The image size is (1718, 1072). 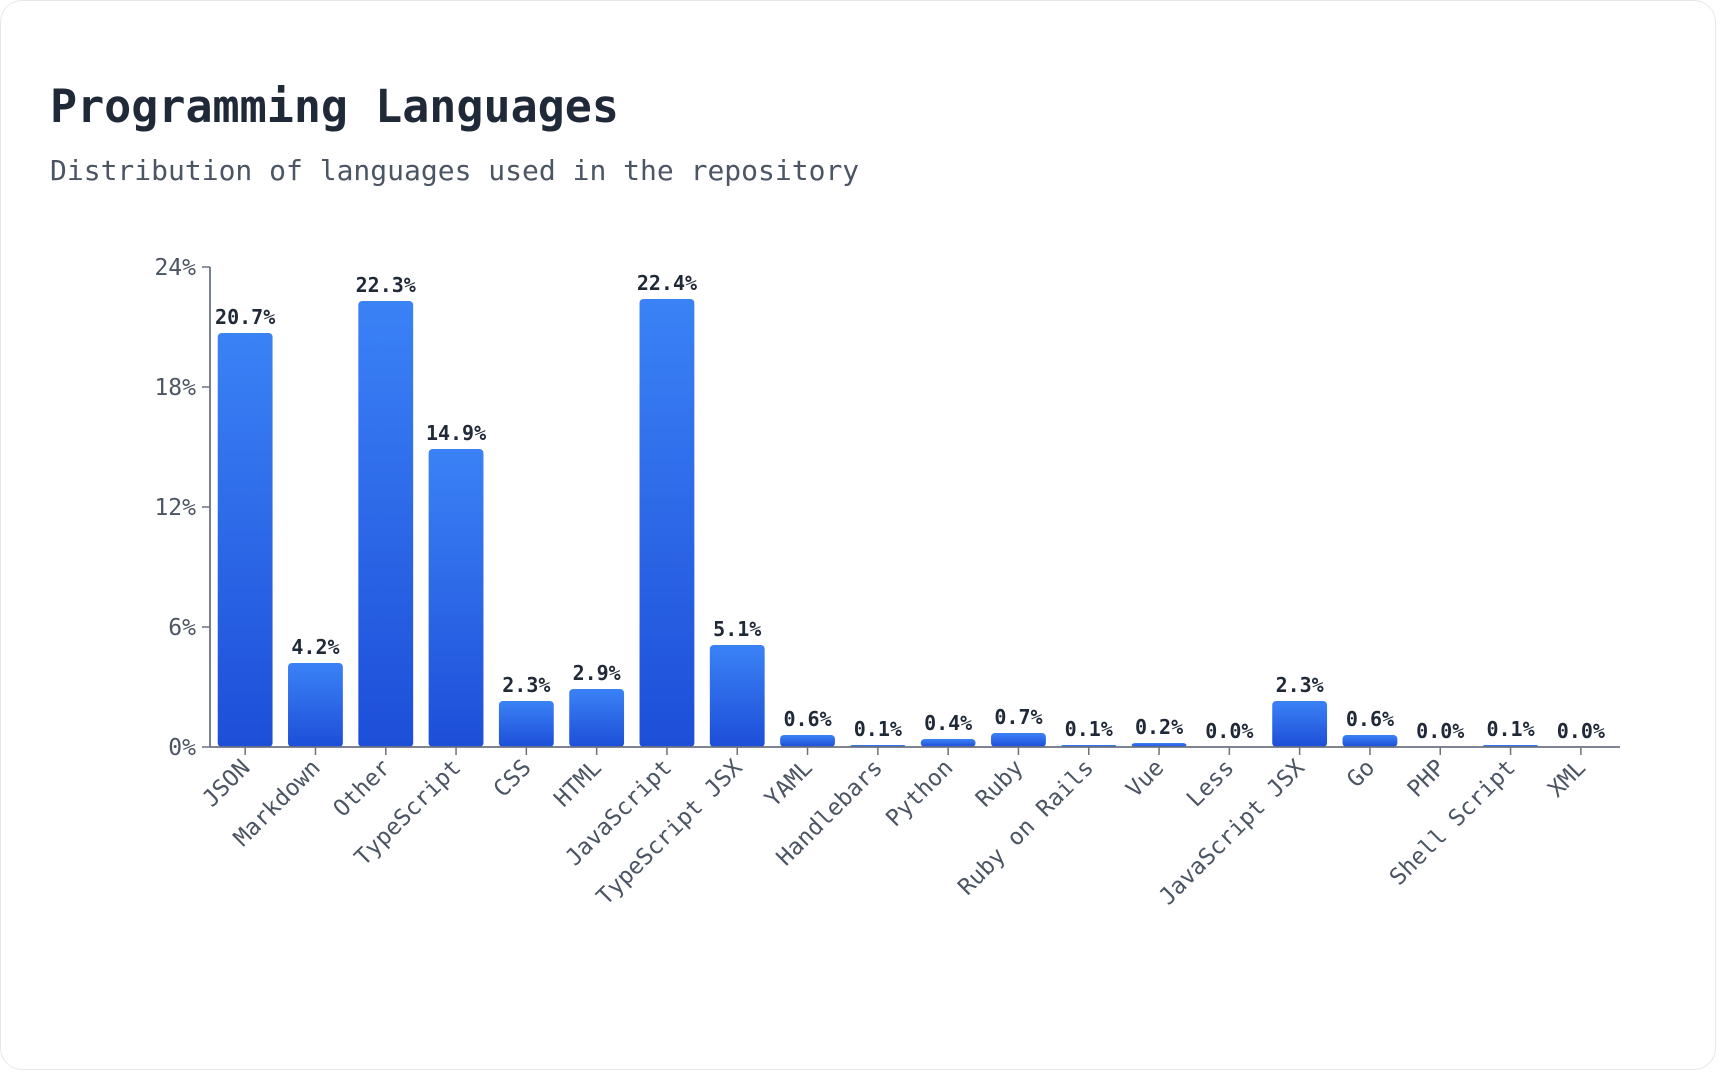 What do you see at coordinates (245, 540) in the screenshot?
I see `bar-json` at bounding box center [245, 540].